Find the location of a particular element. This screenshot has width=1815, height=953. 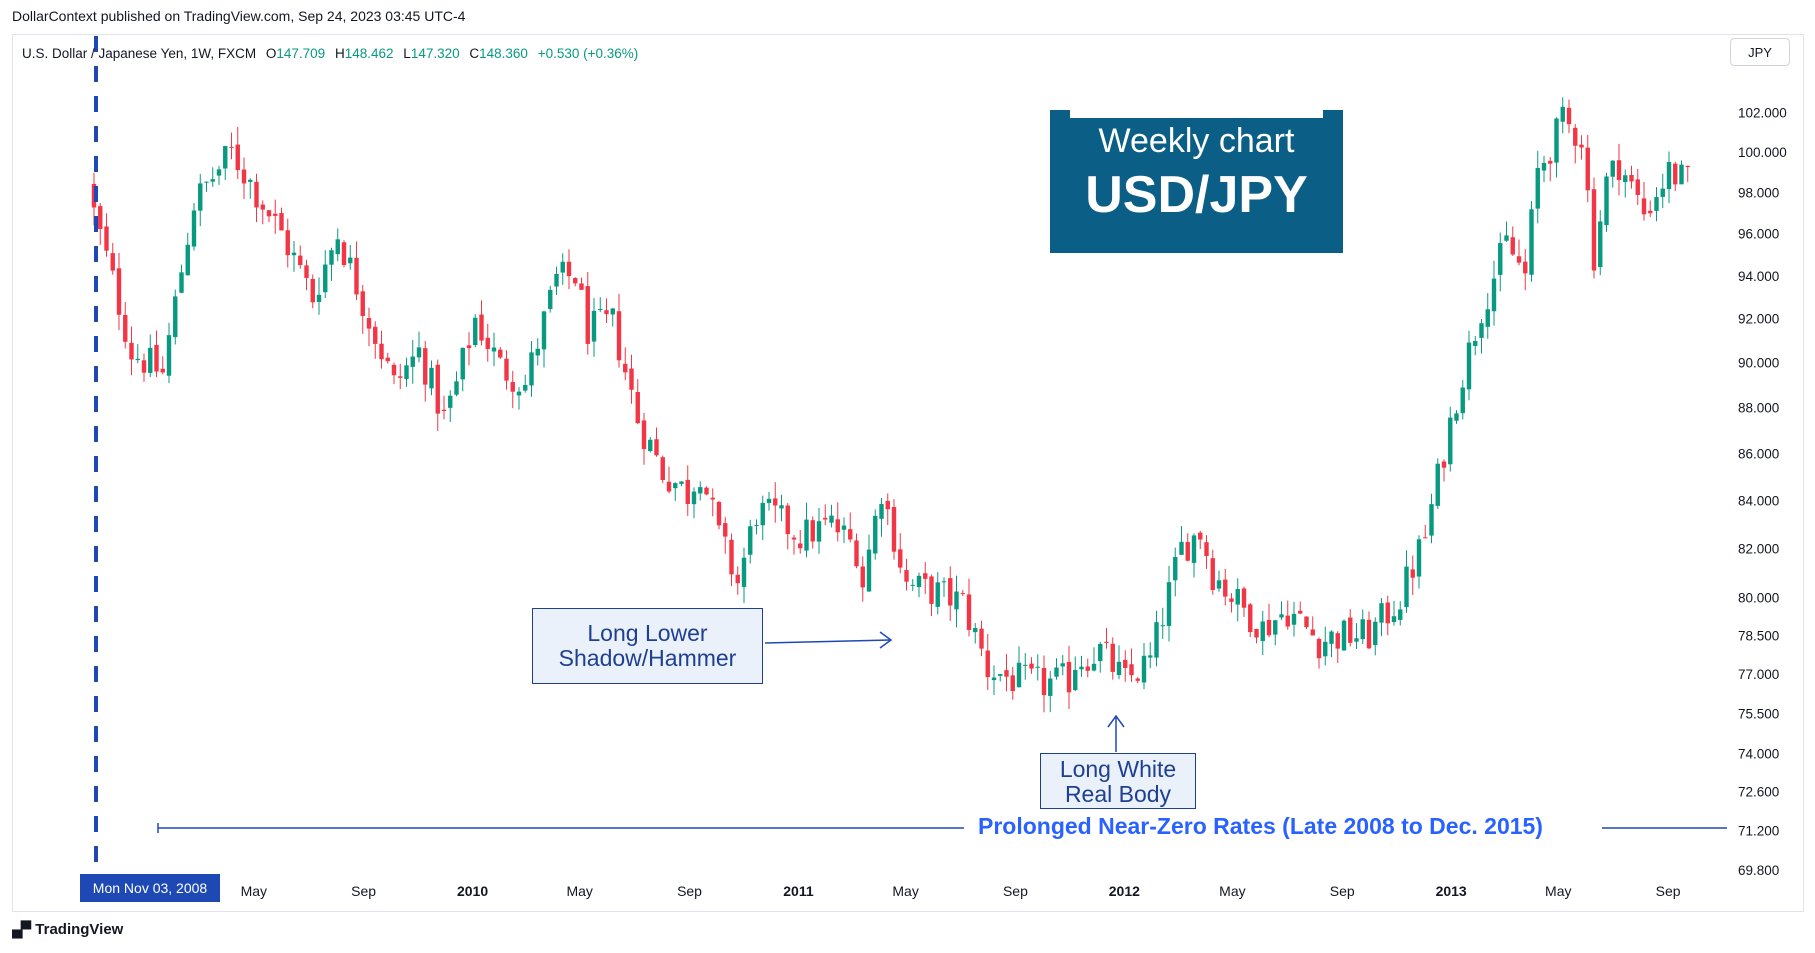

y-tick-label: 90.000 is located at coordinates (1758, 363).